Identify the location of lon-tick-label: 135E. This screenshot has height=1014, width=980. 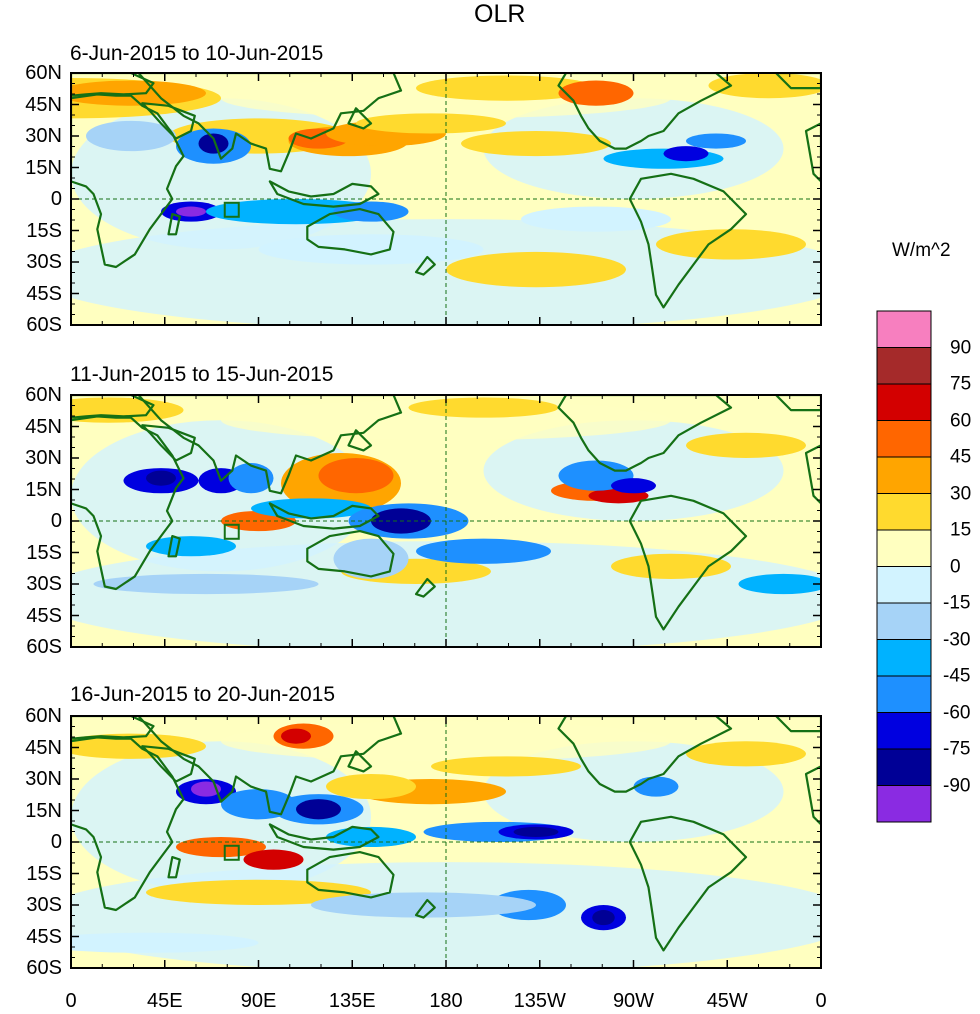
(352, 1001).